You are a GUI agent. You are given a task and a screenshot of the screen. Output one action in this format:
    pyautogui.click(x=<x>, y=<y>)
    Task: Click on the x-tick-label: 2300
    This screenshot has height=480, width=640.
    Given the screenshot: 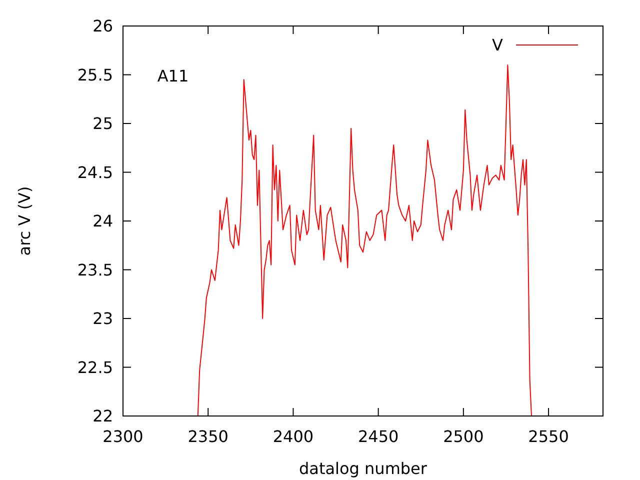 What is the action you would take?
    pyautogui.click(x=123, y=436)
    